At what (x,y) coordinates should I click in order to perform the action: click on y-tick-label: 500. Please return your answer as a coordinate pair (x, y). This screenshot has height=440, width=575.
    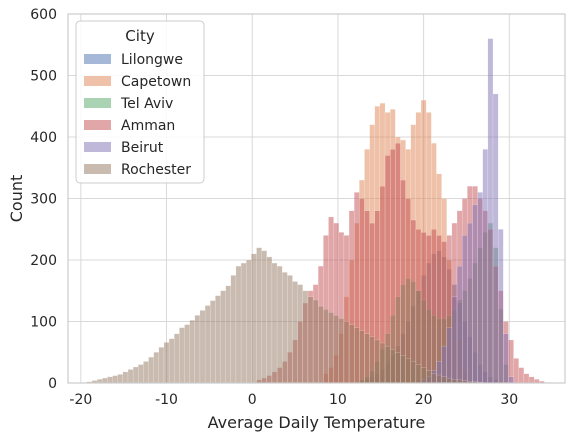
    Looking at the image, I should click on (43, 77).